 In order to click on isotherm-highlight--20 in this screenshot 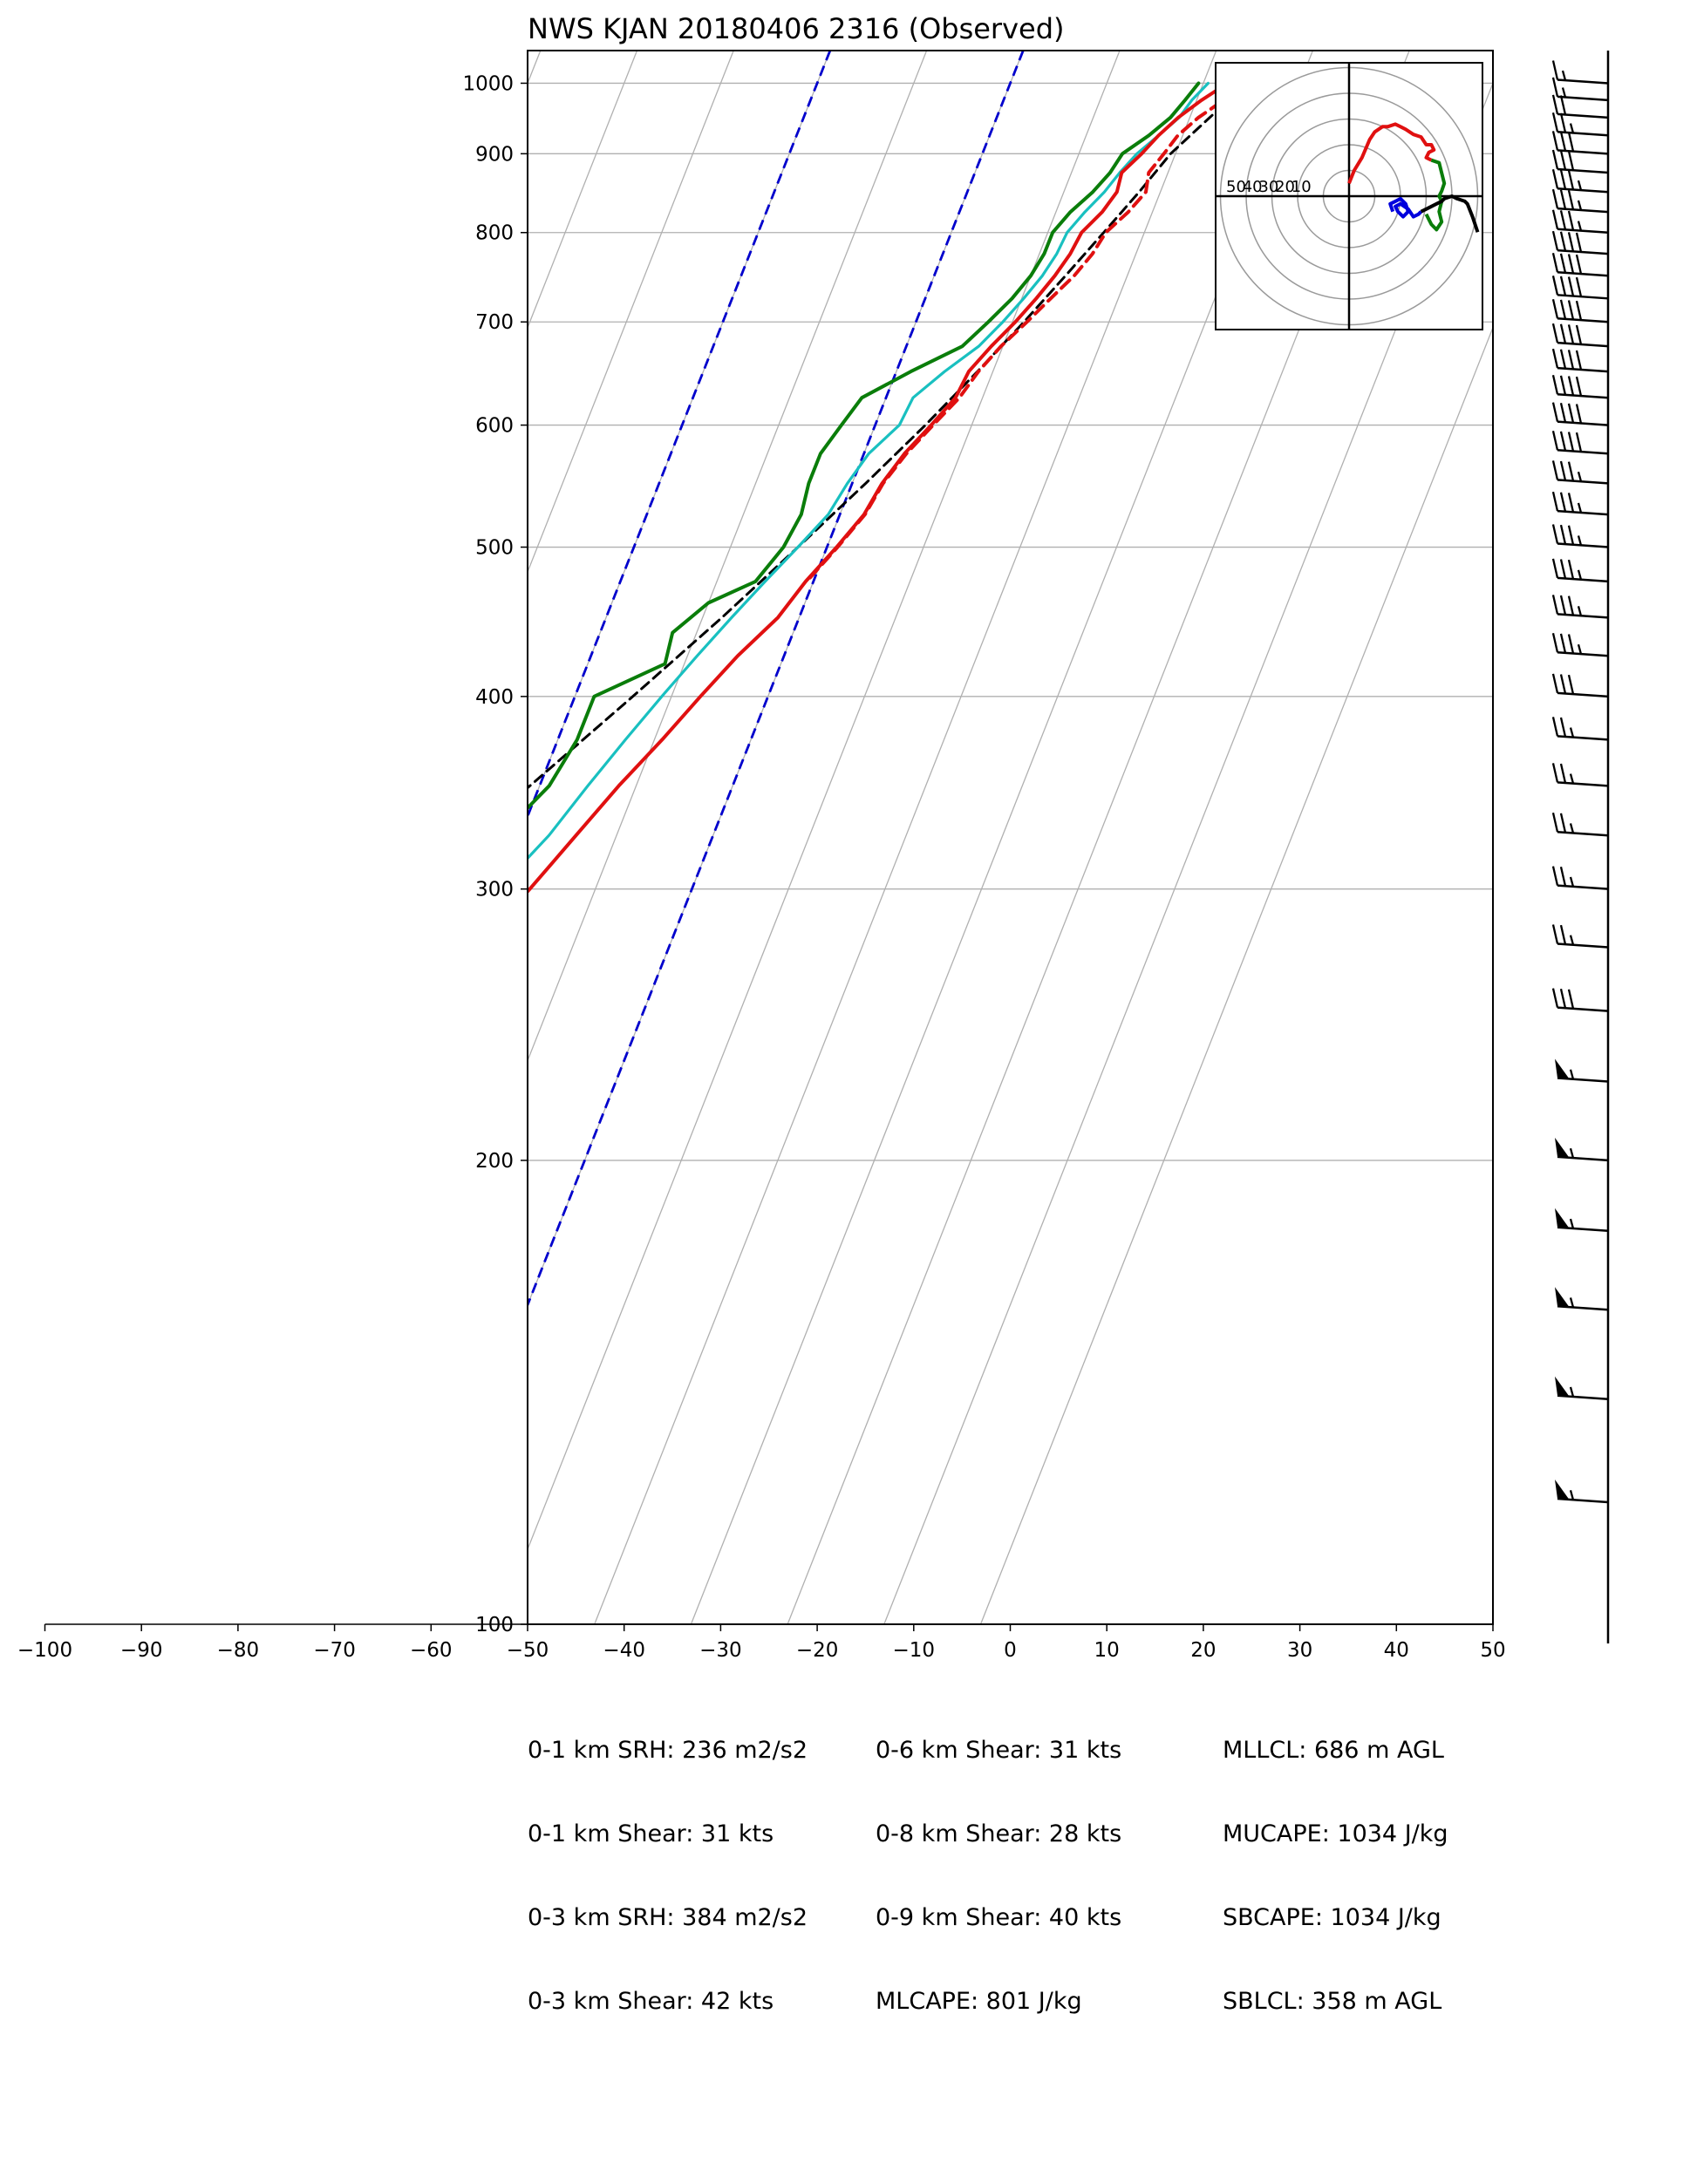, I will do `click(680, 435)`.